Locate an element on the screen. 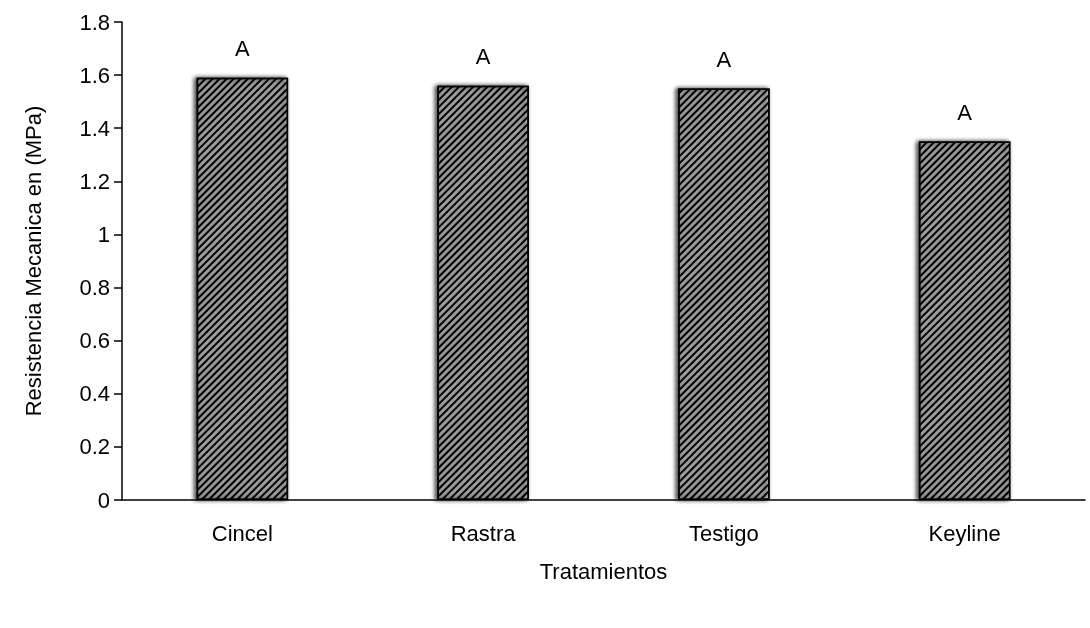  y-tick-label: 0 is located at coordinates (103, 500).